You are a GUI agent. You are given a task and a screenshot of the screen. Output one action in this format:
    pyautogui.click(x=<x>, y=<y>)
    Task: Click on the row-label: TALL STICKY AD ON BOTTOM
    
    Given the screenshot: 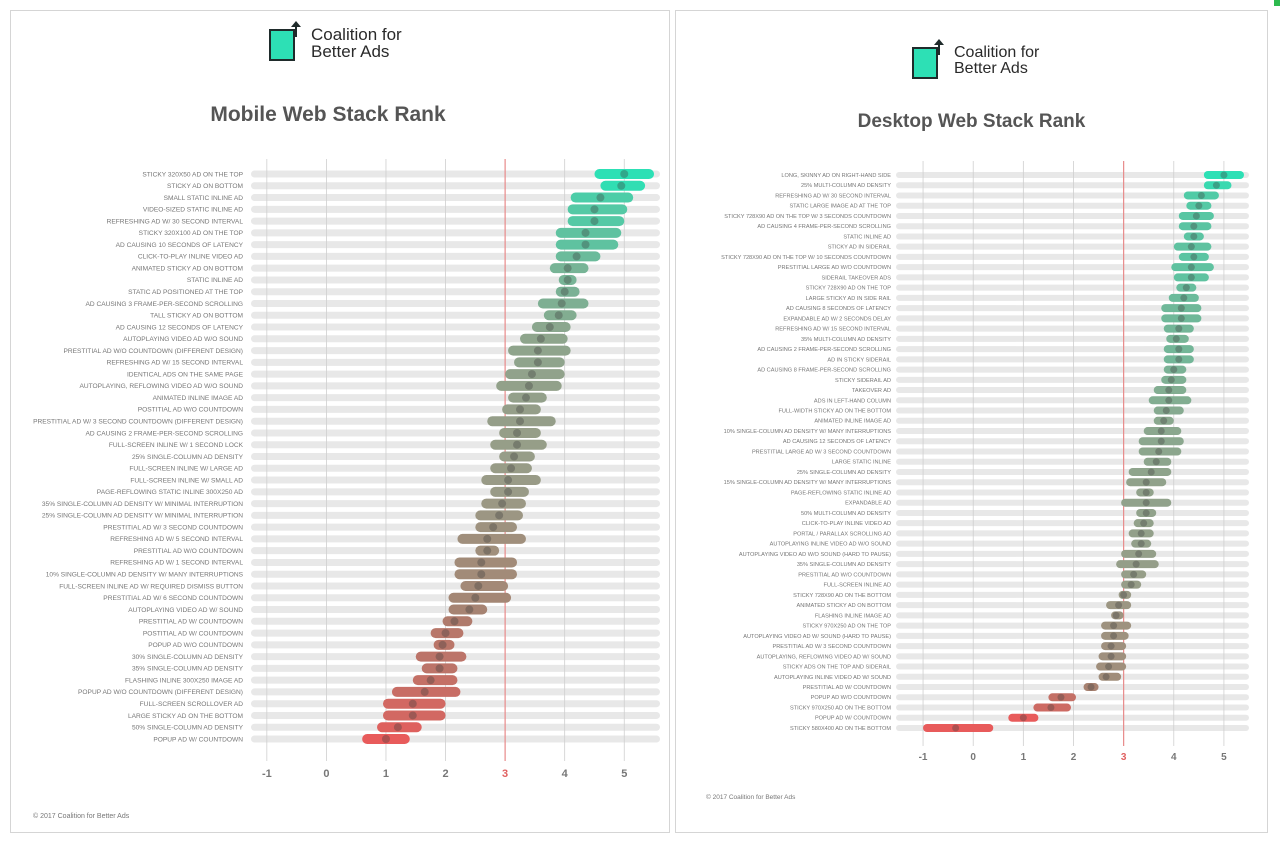 What is the action you would take?
    pyautogui.click(x=196, y=316)
    